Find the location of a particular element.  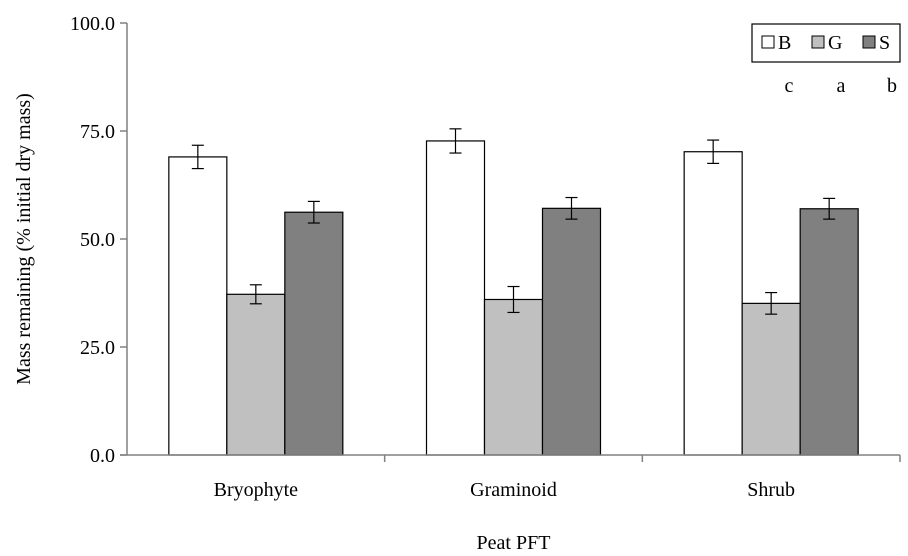

x-axis-title: Peat PFT is located at coordinates (514, 543).